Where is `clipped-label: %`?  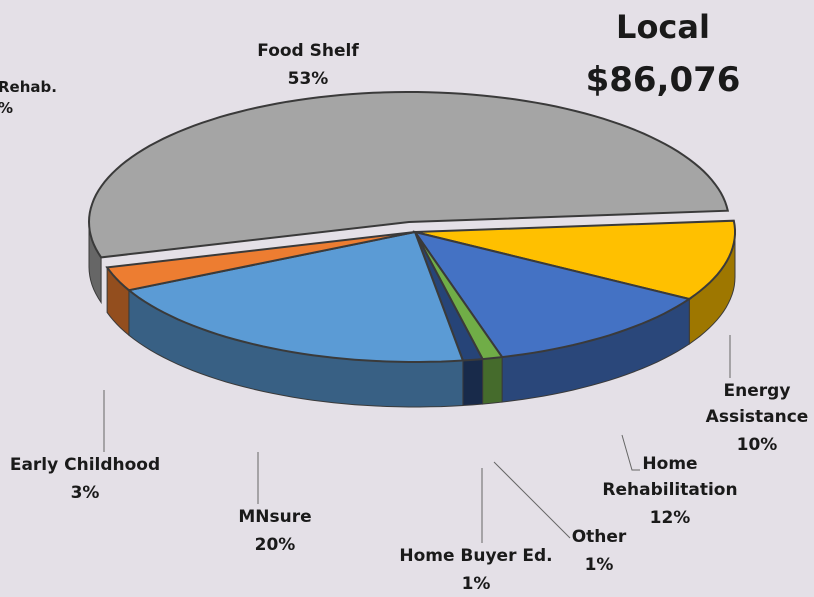 clipped-label: % is located at coordinates (6, 108).